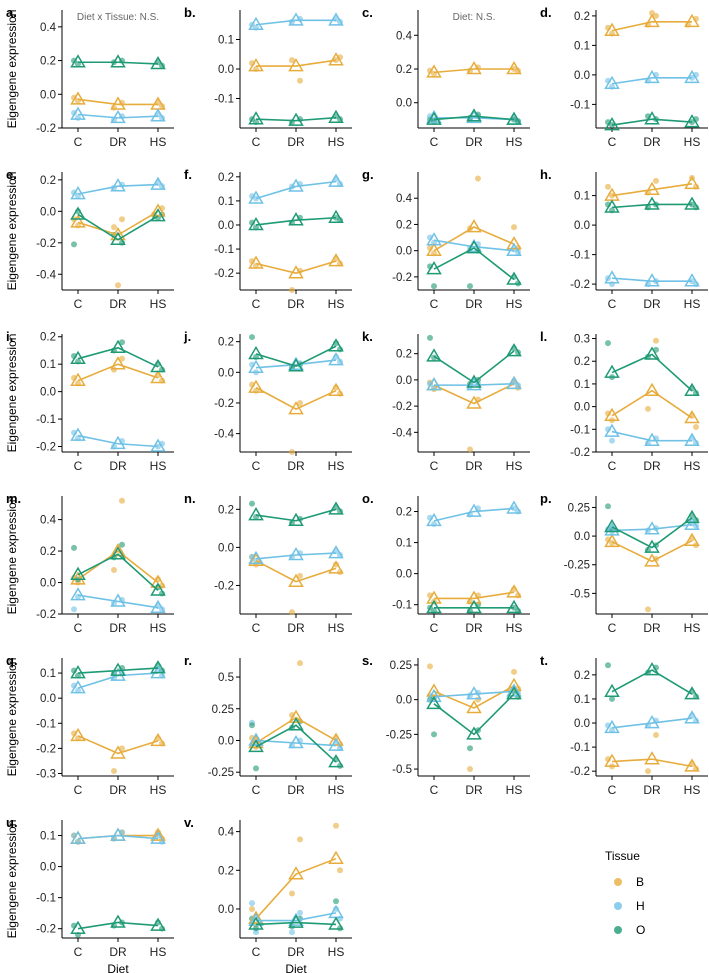  Describe the element at coordinates (582, 340) in the screenshot. I see `y-tick-label: 0.3` at that location.